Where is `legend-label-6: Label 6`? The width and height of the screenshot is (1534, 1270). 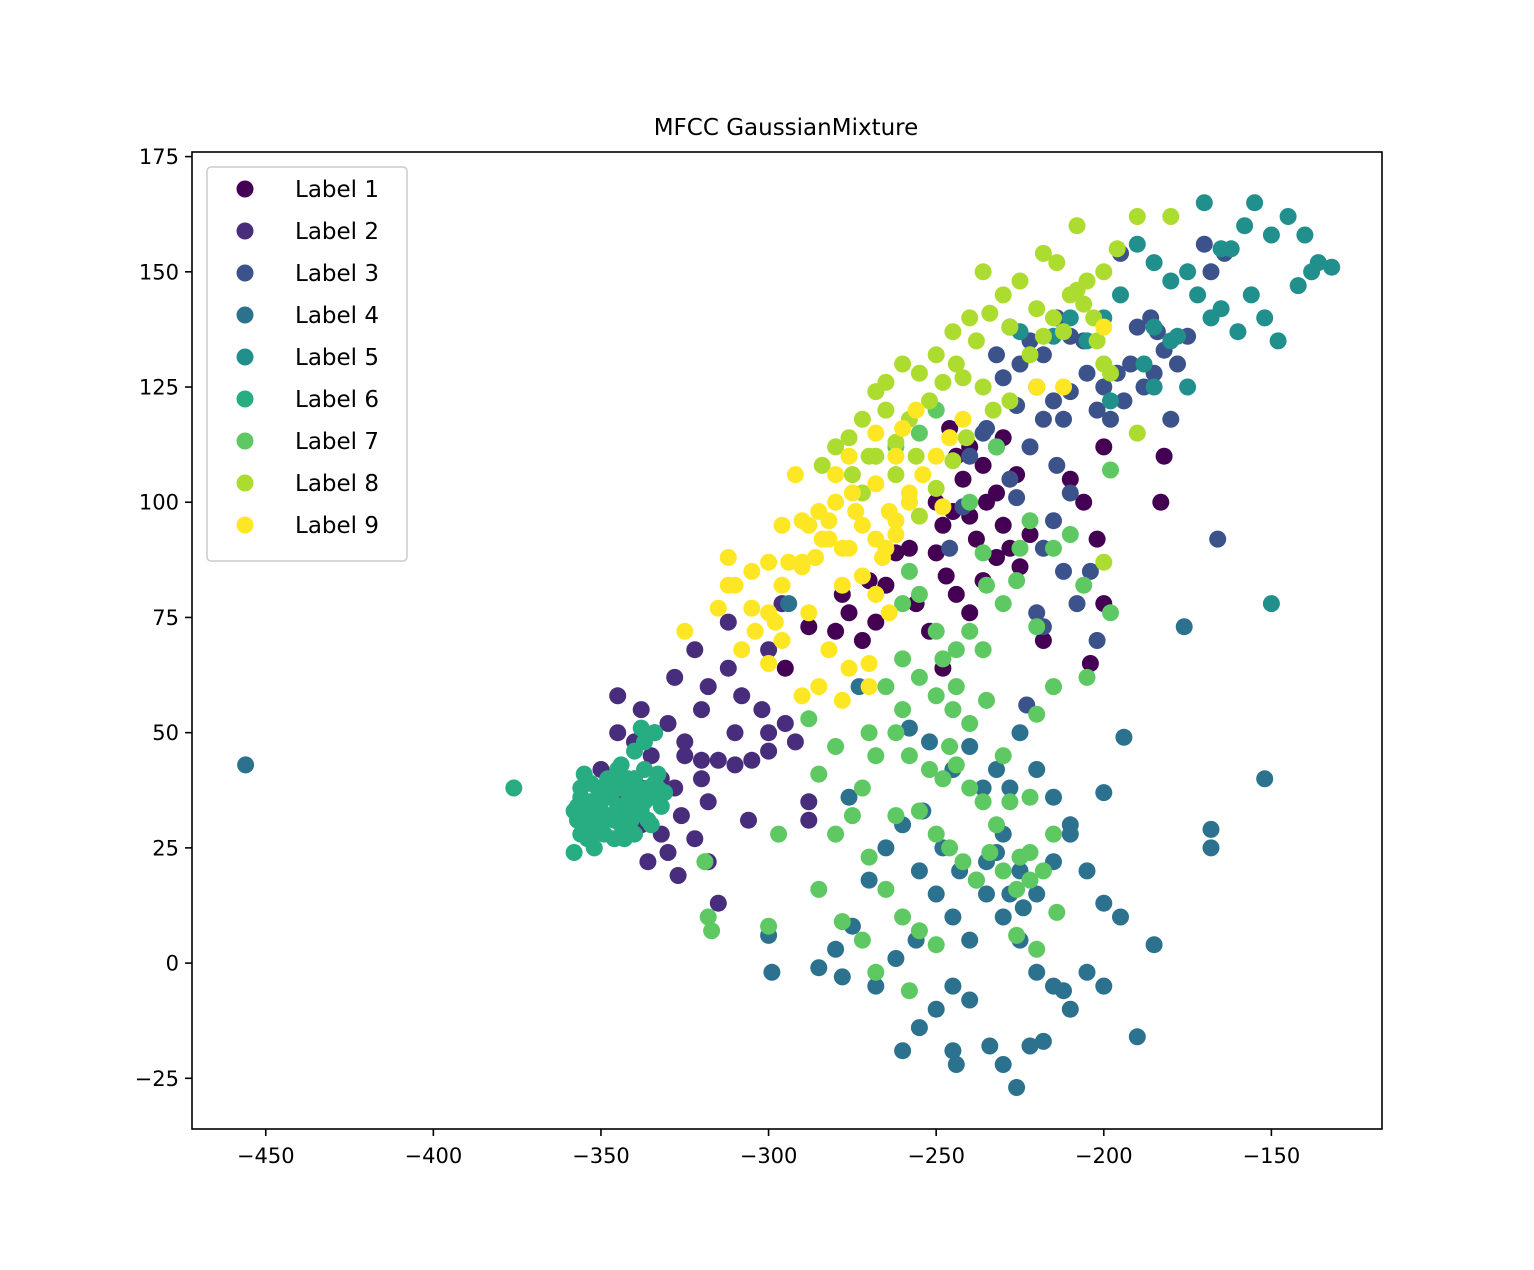 legend-label-6: Label 6 is located at coordinates (337, 400).